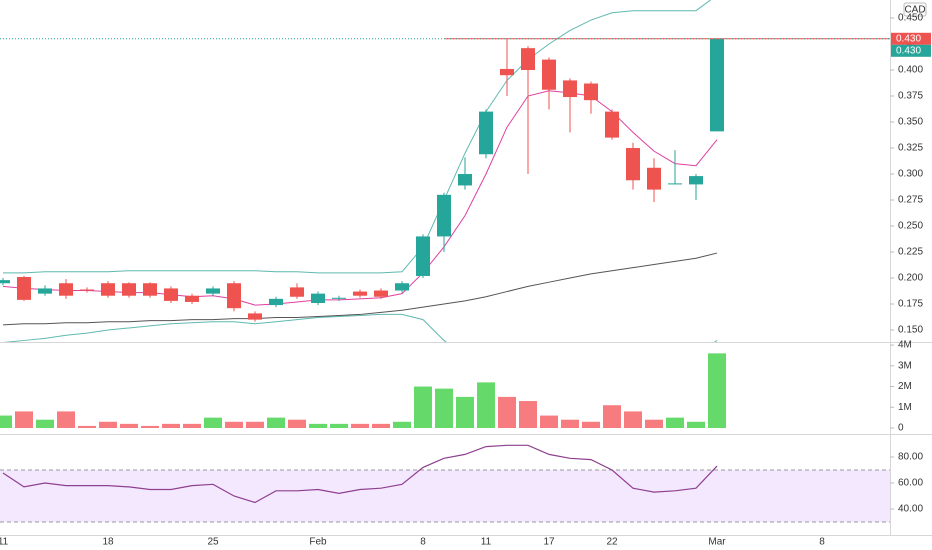  What do you see at coordinates (108, 542) in the screenshot?
I see `x-tick-label: 18` at bounding box center [108, 542].